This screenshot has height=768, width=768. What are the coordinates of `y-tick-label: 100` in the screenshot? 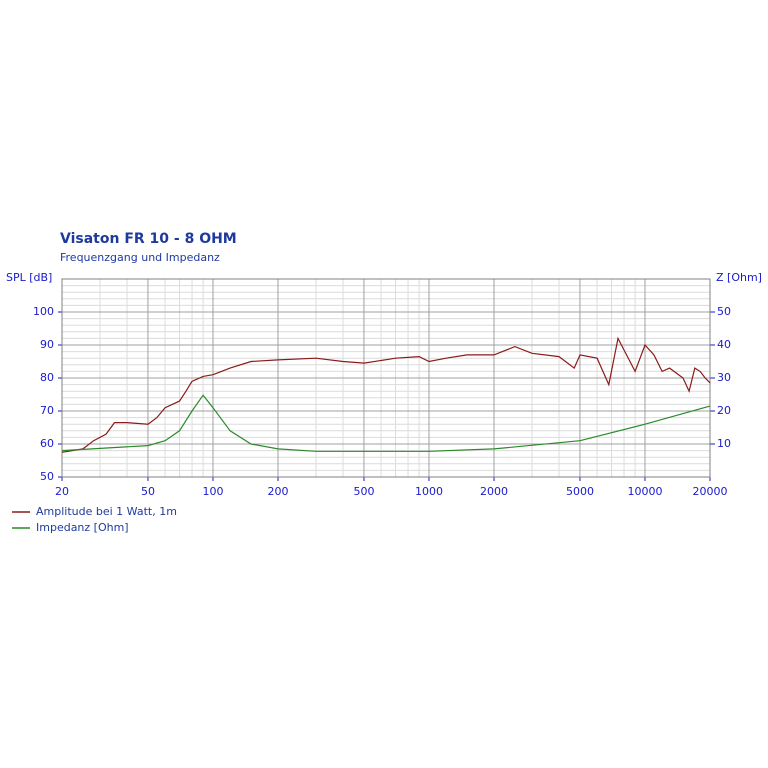 It's located at (43, 311).